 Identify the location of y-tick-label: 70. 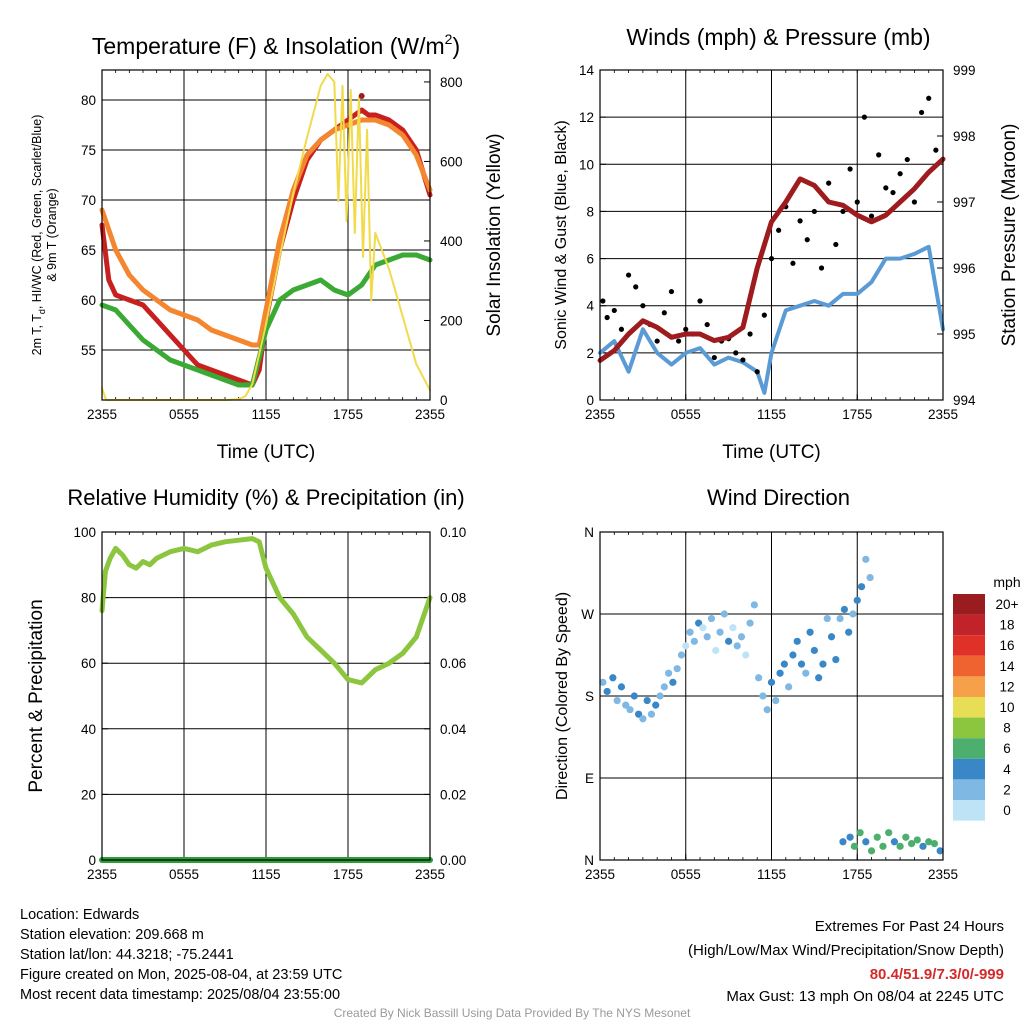
(88, 200).